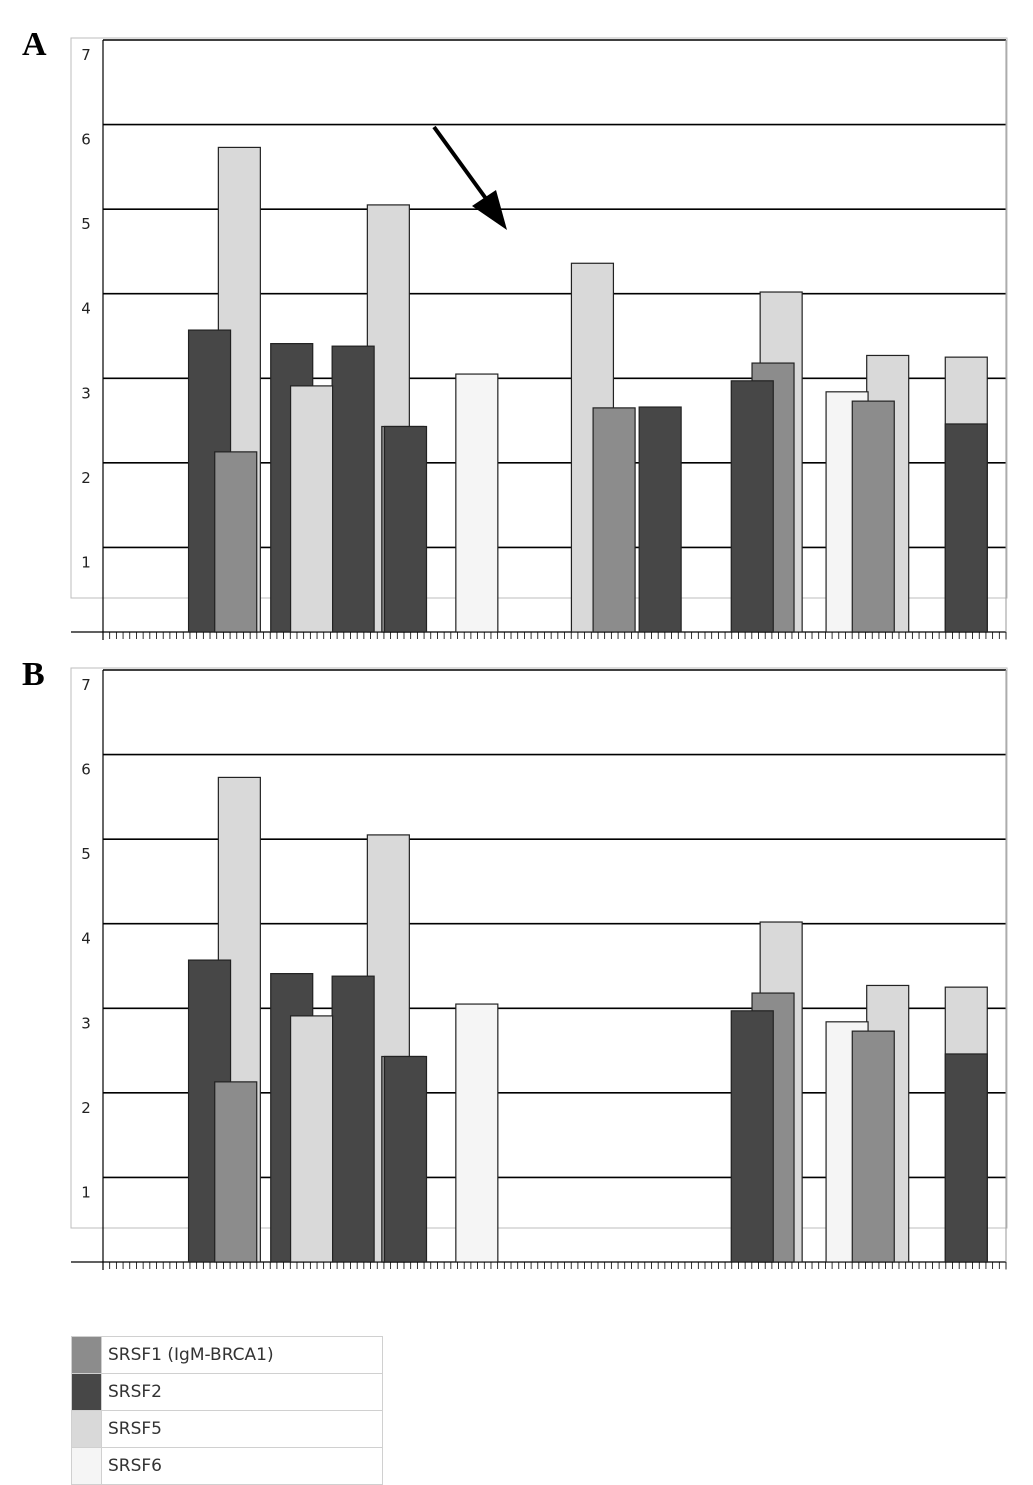 This screenshot has height=1485, width=1033. Describe the element at coordinates (135, 1429) in the screenshot. I see `legend-label: SRSF5` at that location.